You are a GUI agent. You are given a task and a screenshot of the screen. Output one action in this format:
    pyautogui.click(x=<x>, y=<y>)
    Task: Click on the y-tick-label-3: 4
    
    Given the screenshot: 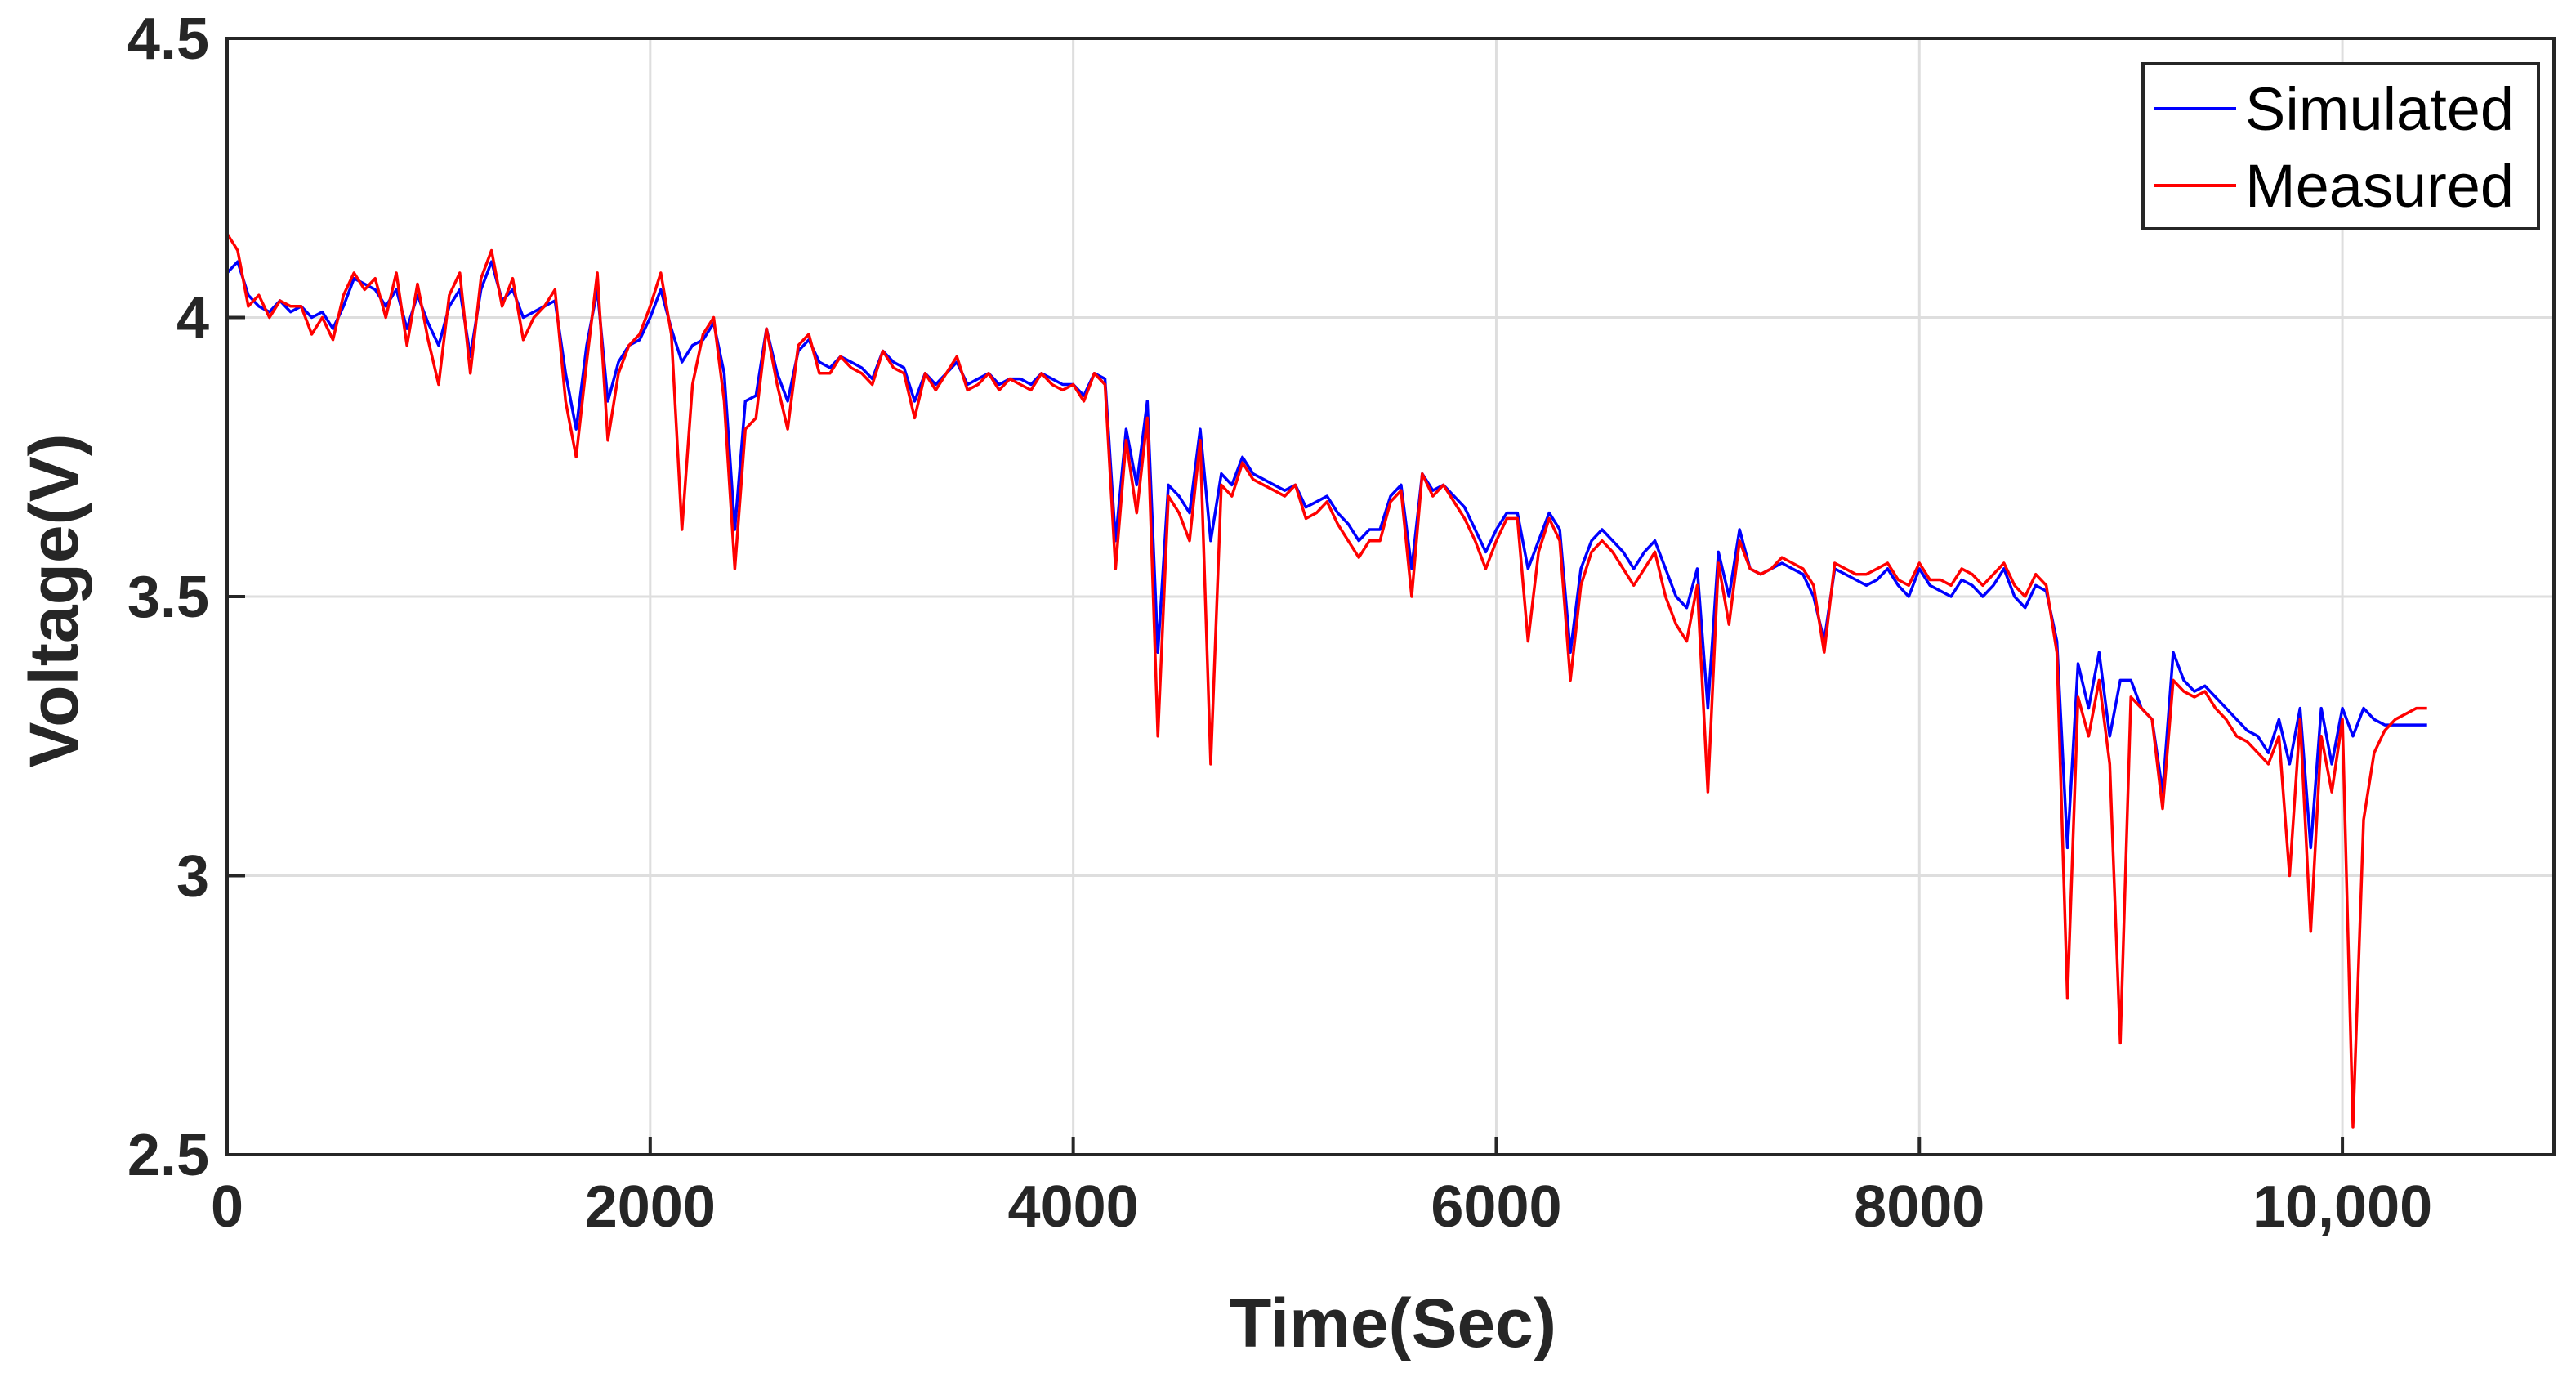 What is the action you would take?
    pyautogui.click(x=193, y=318)
    